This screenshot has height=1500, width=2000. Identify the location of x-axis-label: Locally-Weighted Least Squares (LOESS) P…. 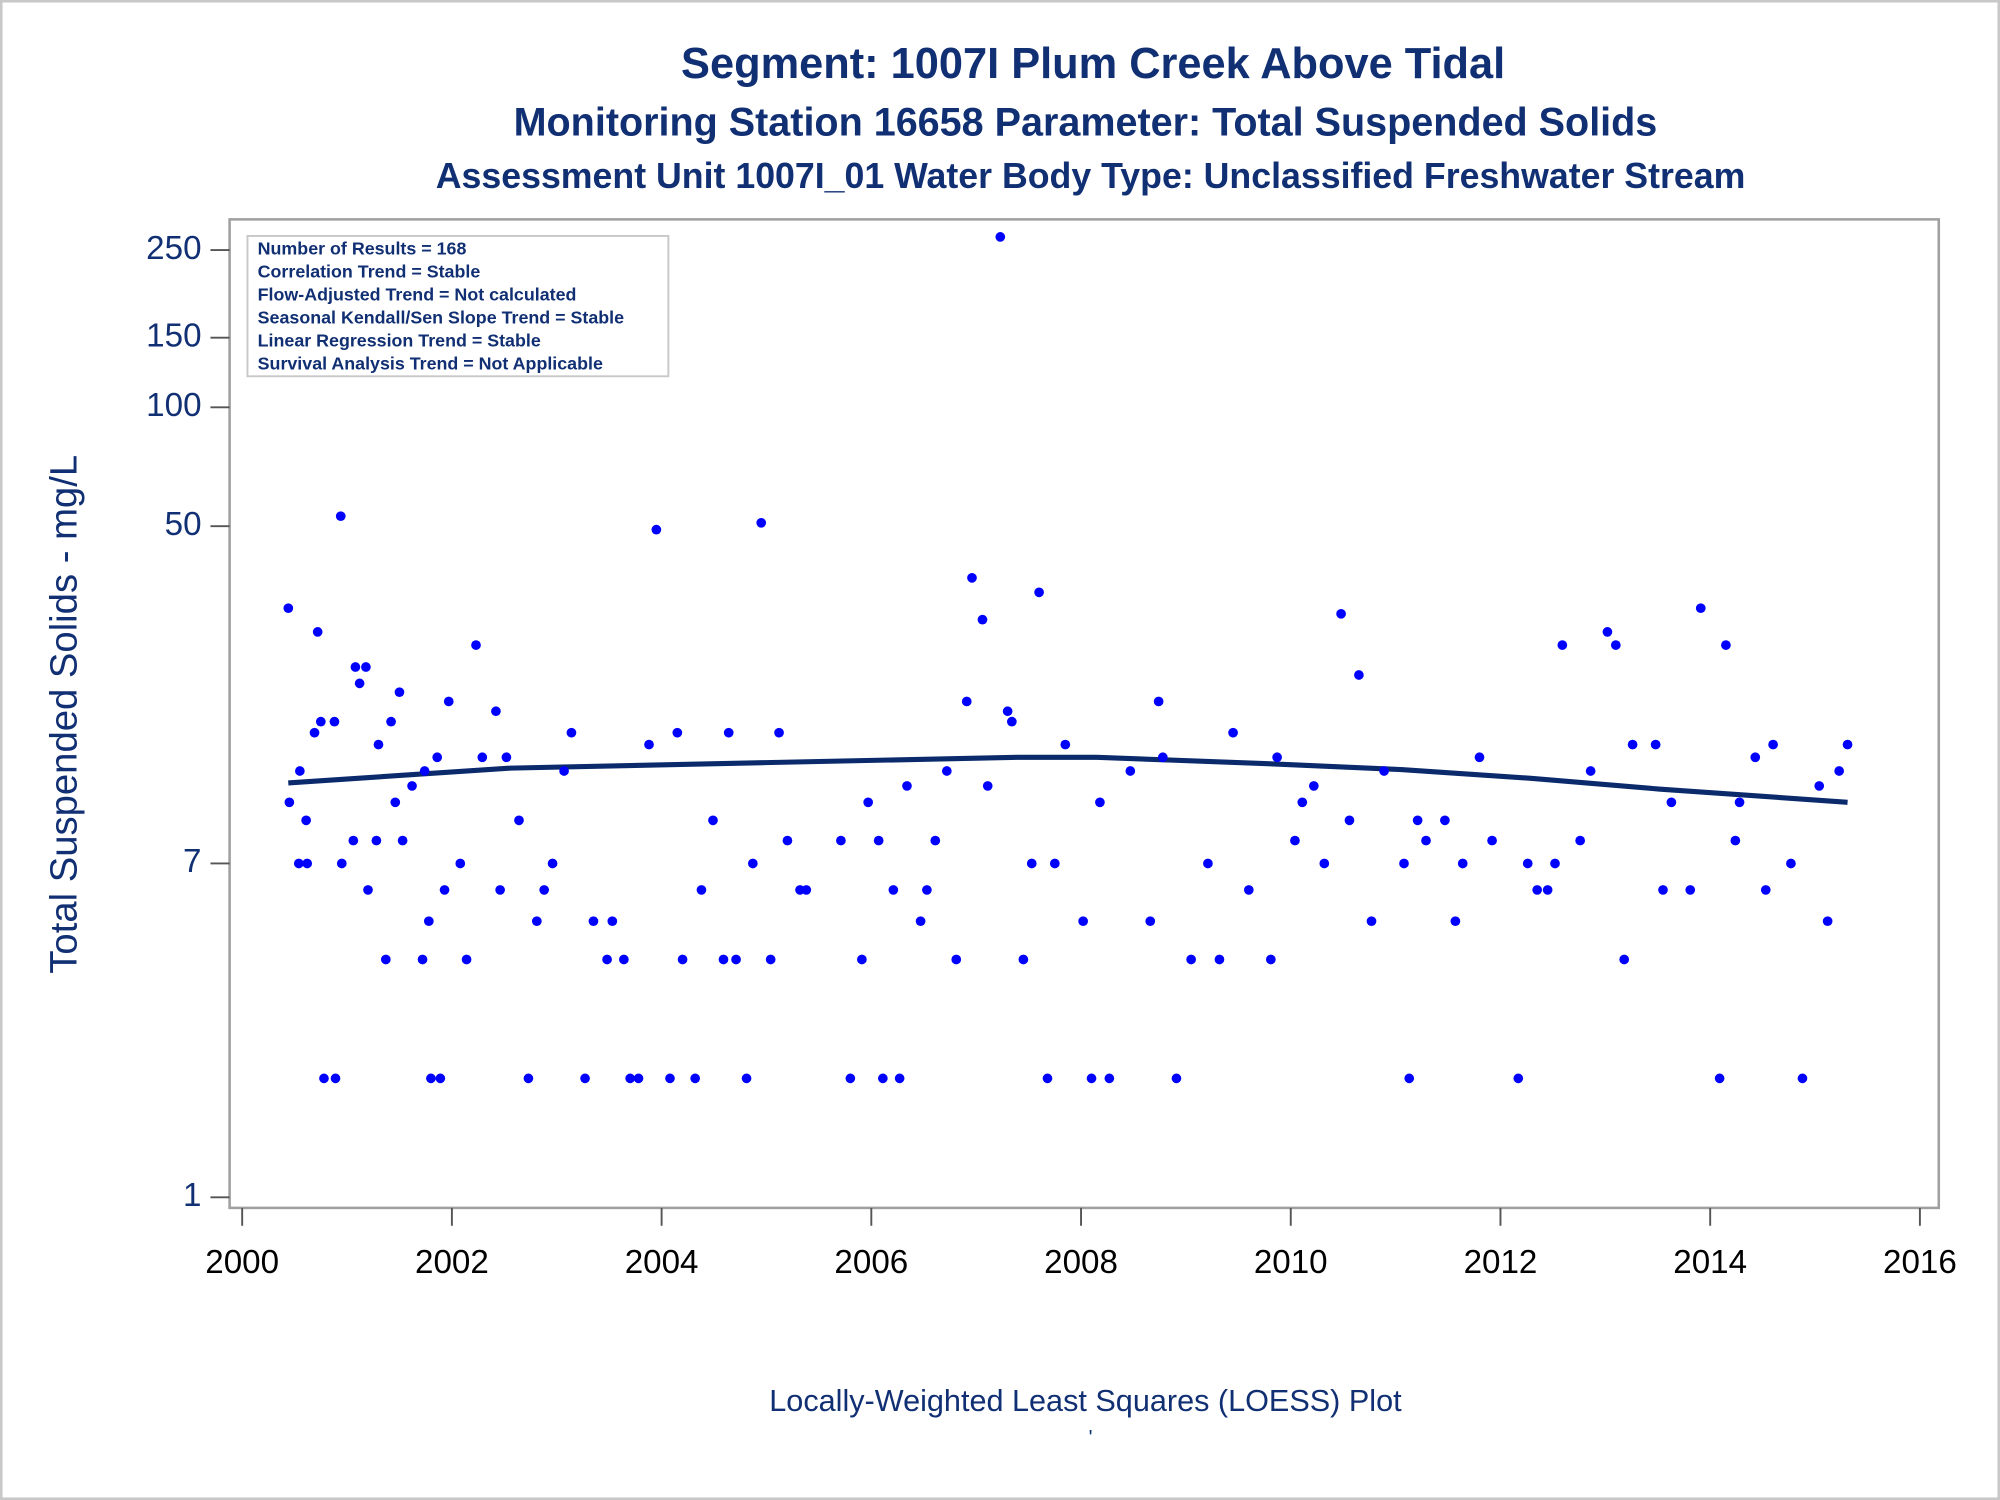
(1085, 1401).